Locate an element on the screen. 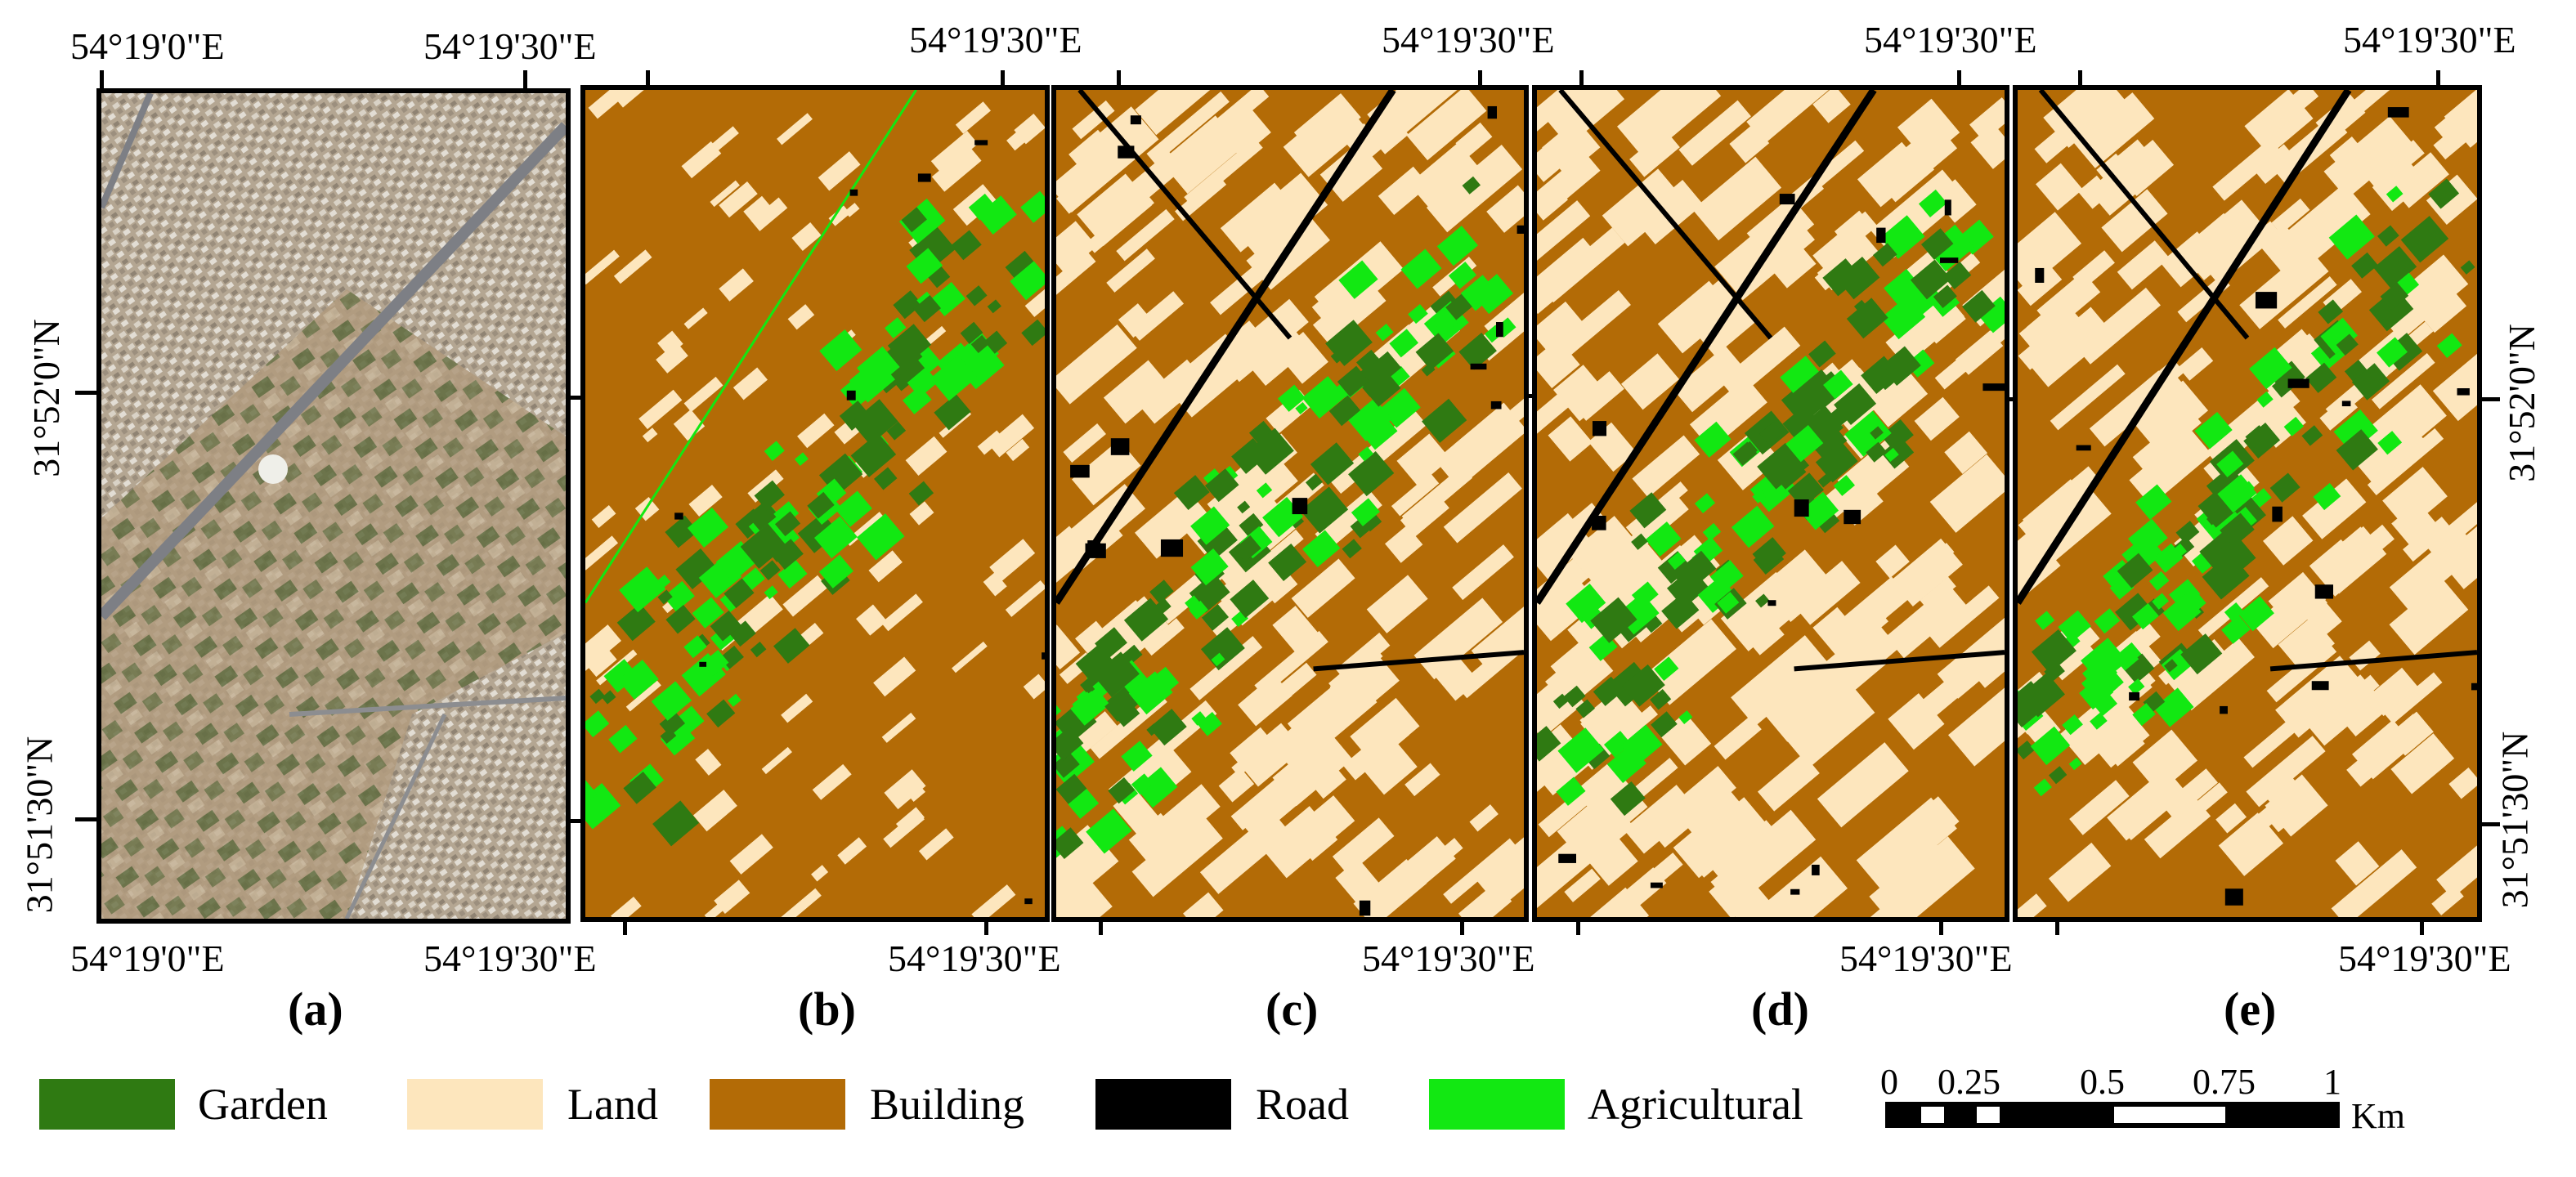  top-lon-label-a-right: 54°19'30"E is located at coordinates (510, 46).